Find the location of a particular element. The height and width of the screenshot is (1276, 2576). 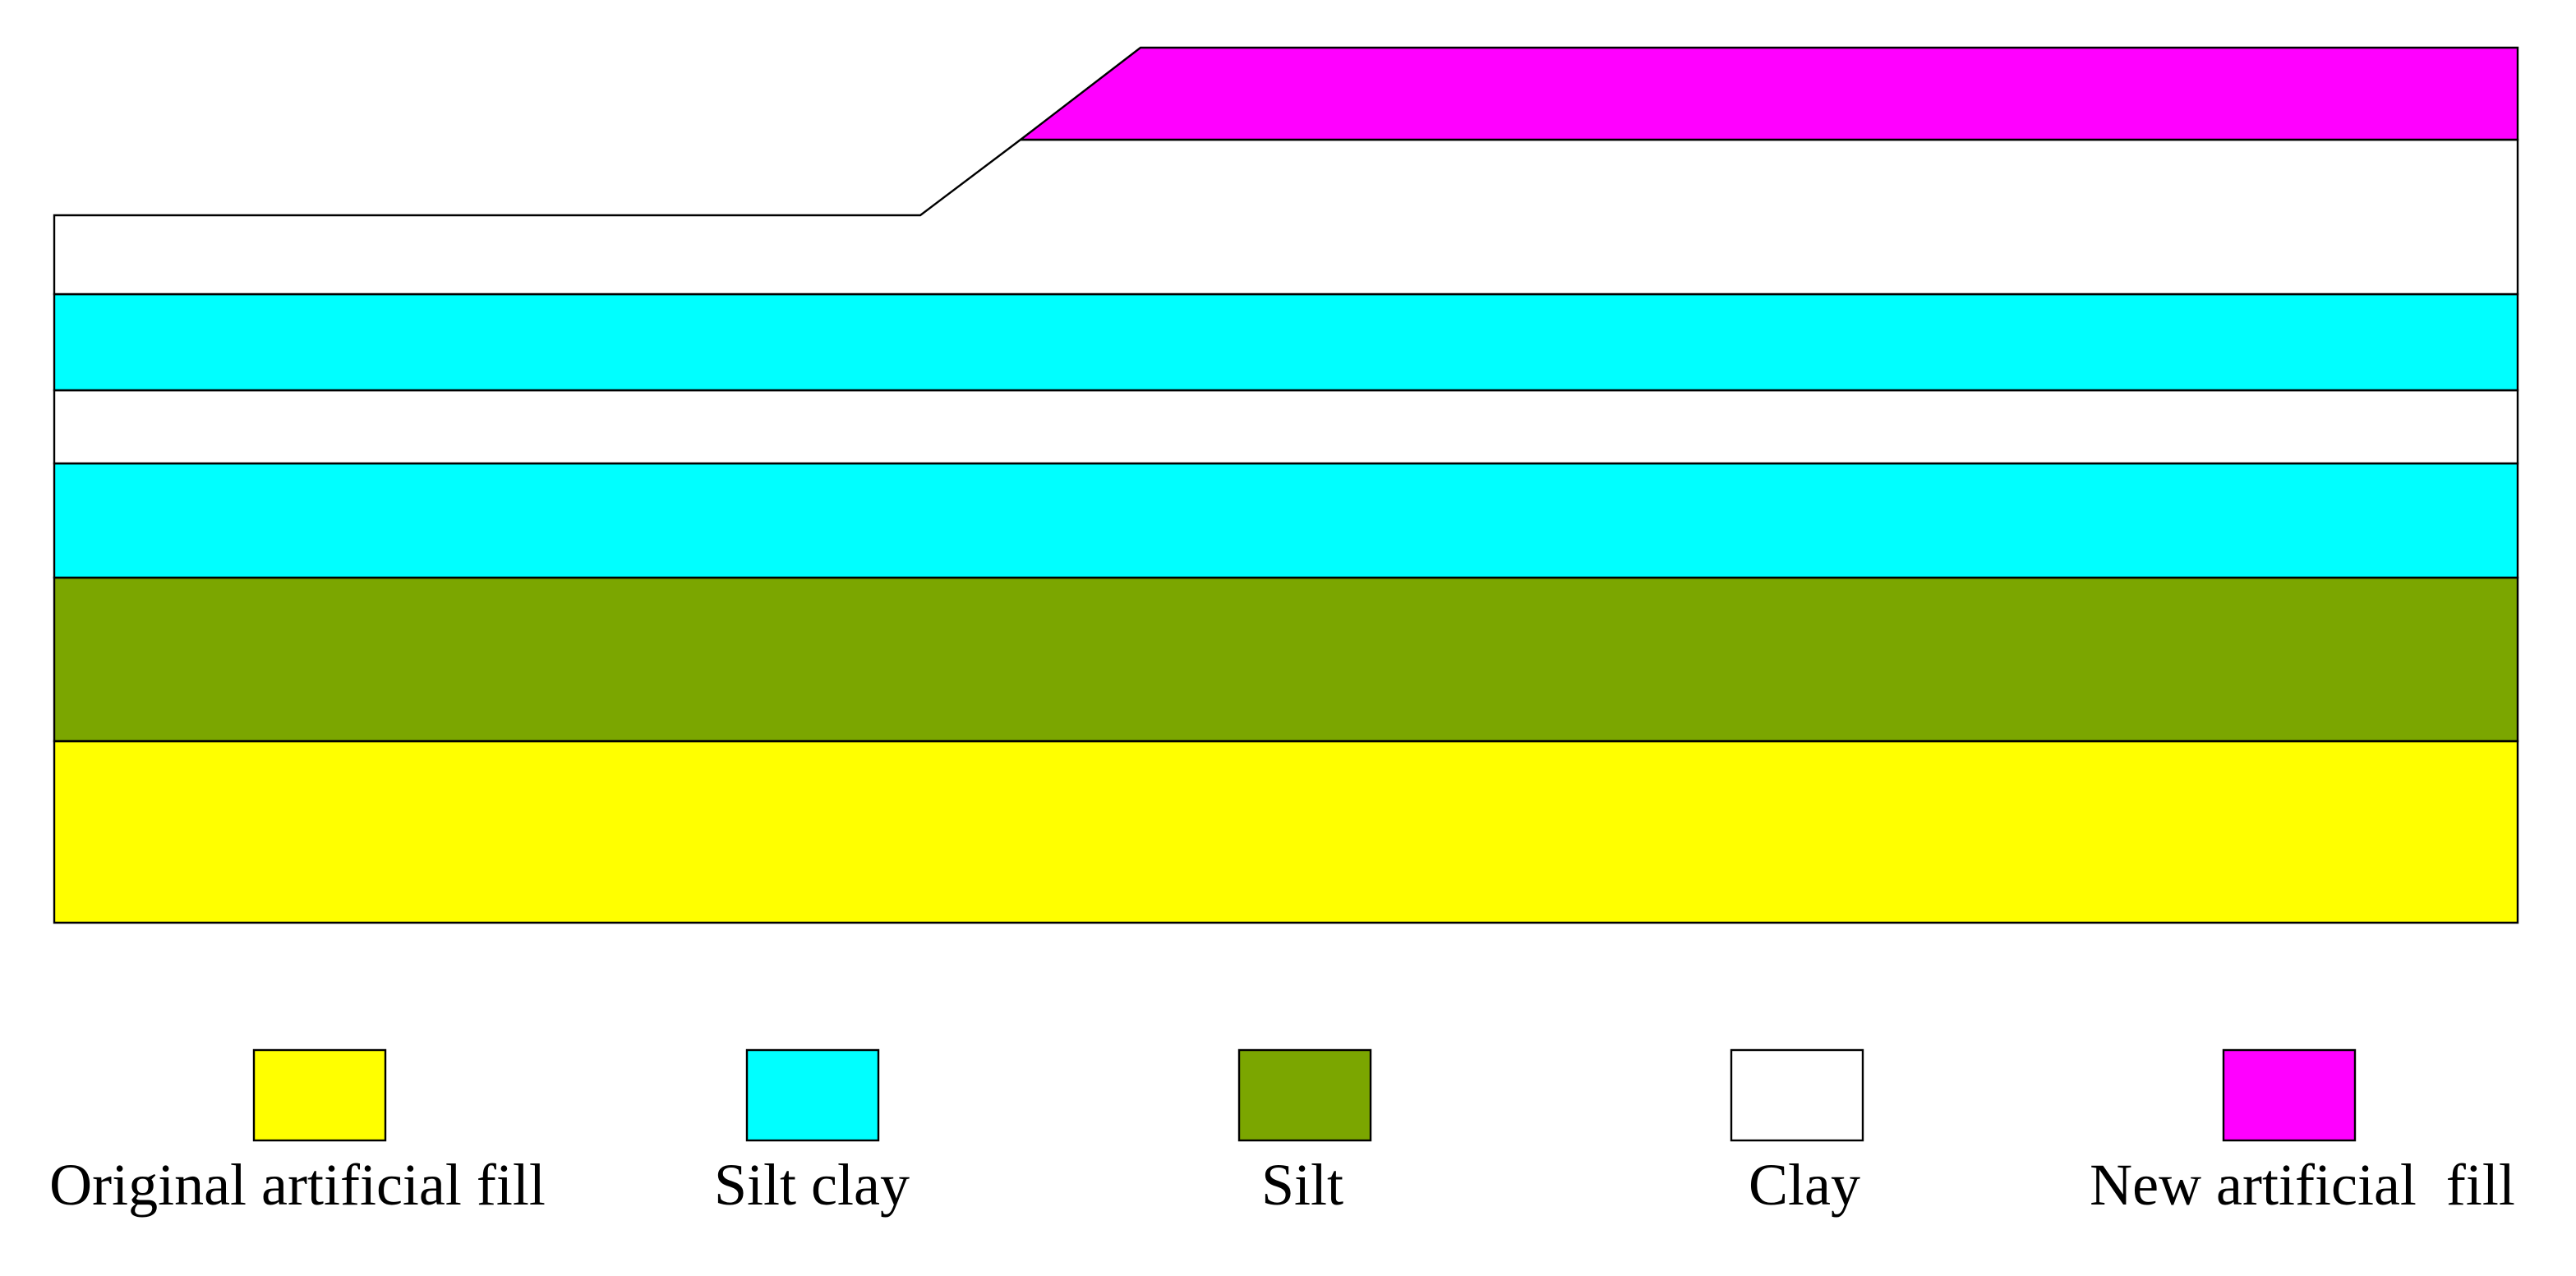

legend-swatch-silt-clay is located at coordinates (812, 1095).